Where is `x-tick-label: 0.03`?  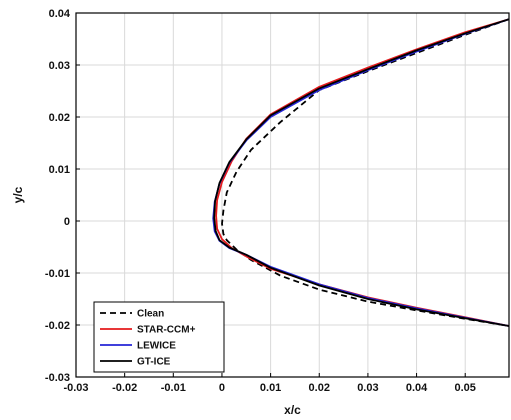 x-tick-label: 0.03 is located at coordinates (367, 388).